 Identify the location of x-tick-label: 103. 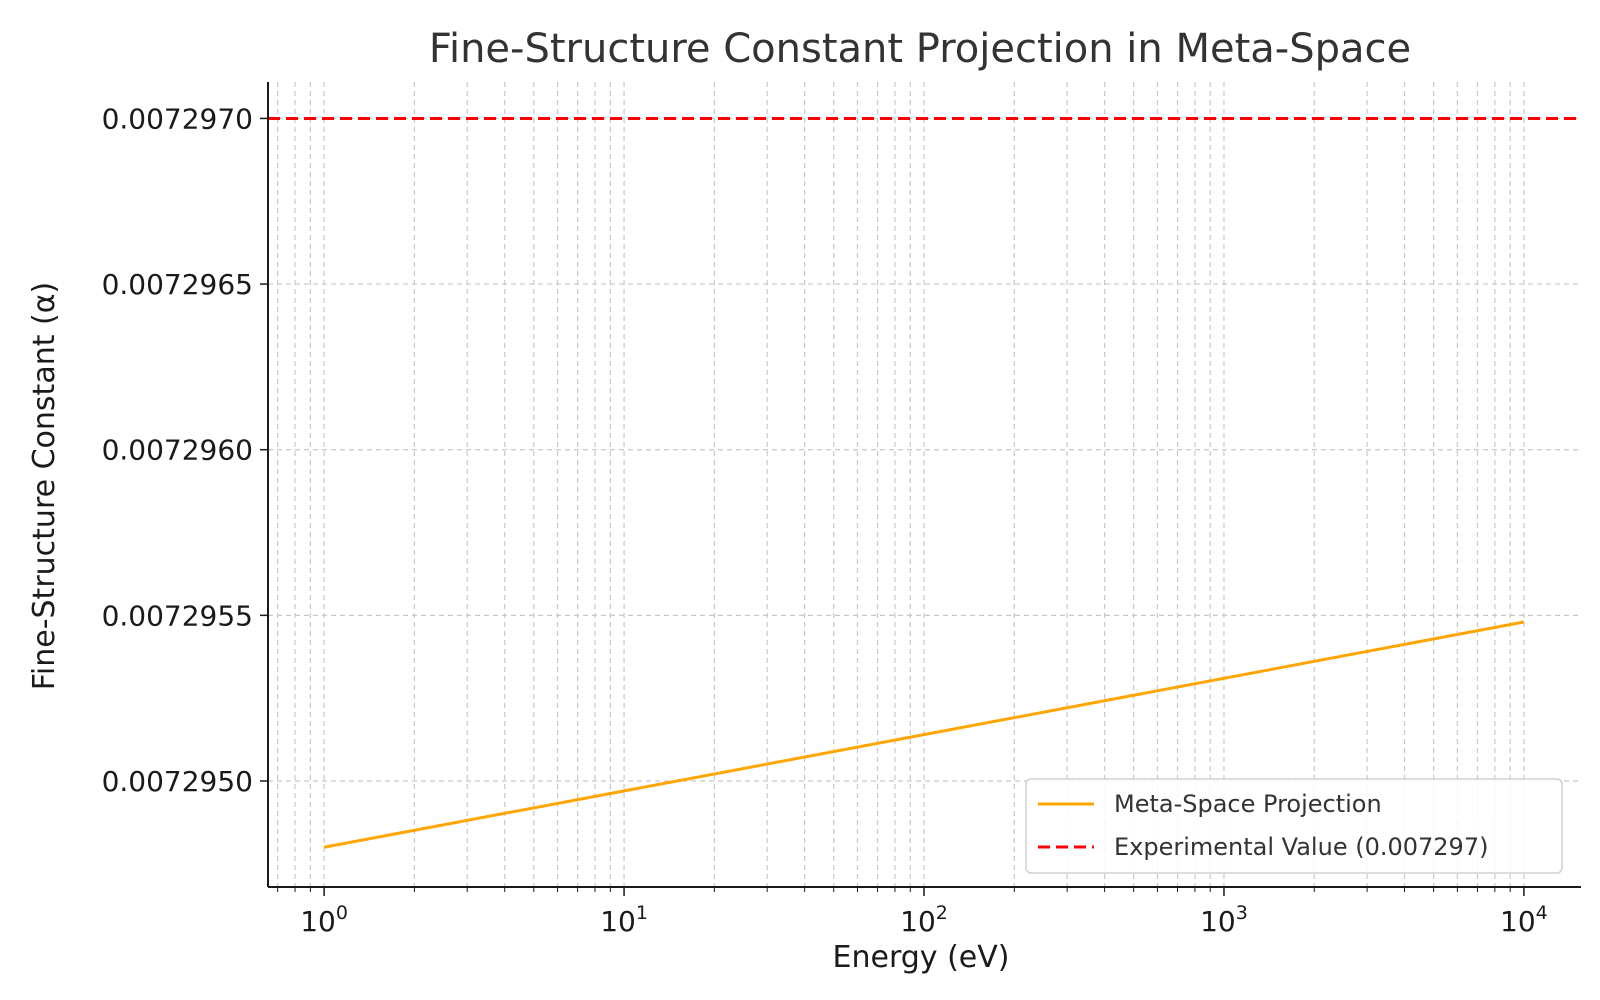
(1224, 920).